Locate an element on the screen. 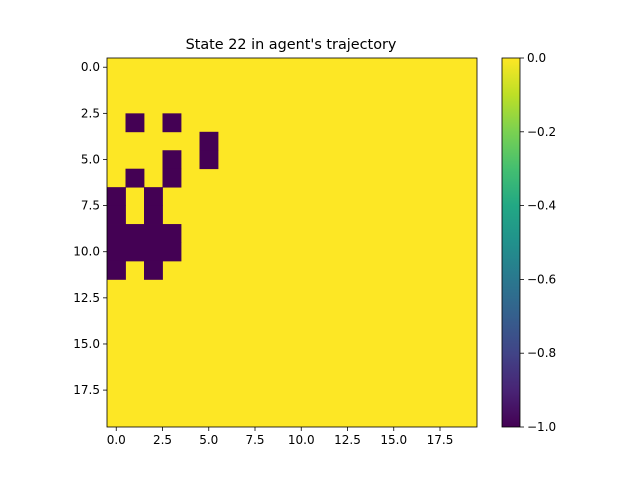 This screenshot has width=640, height=480. x-tick-label: 12.5 is located at coordinates (347, 440).